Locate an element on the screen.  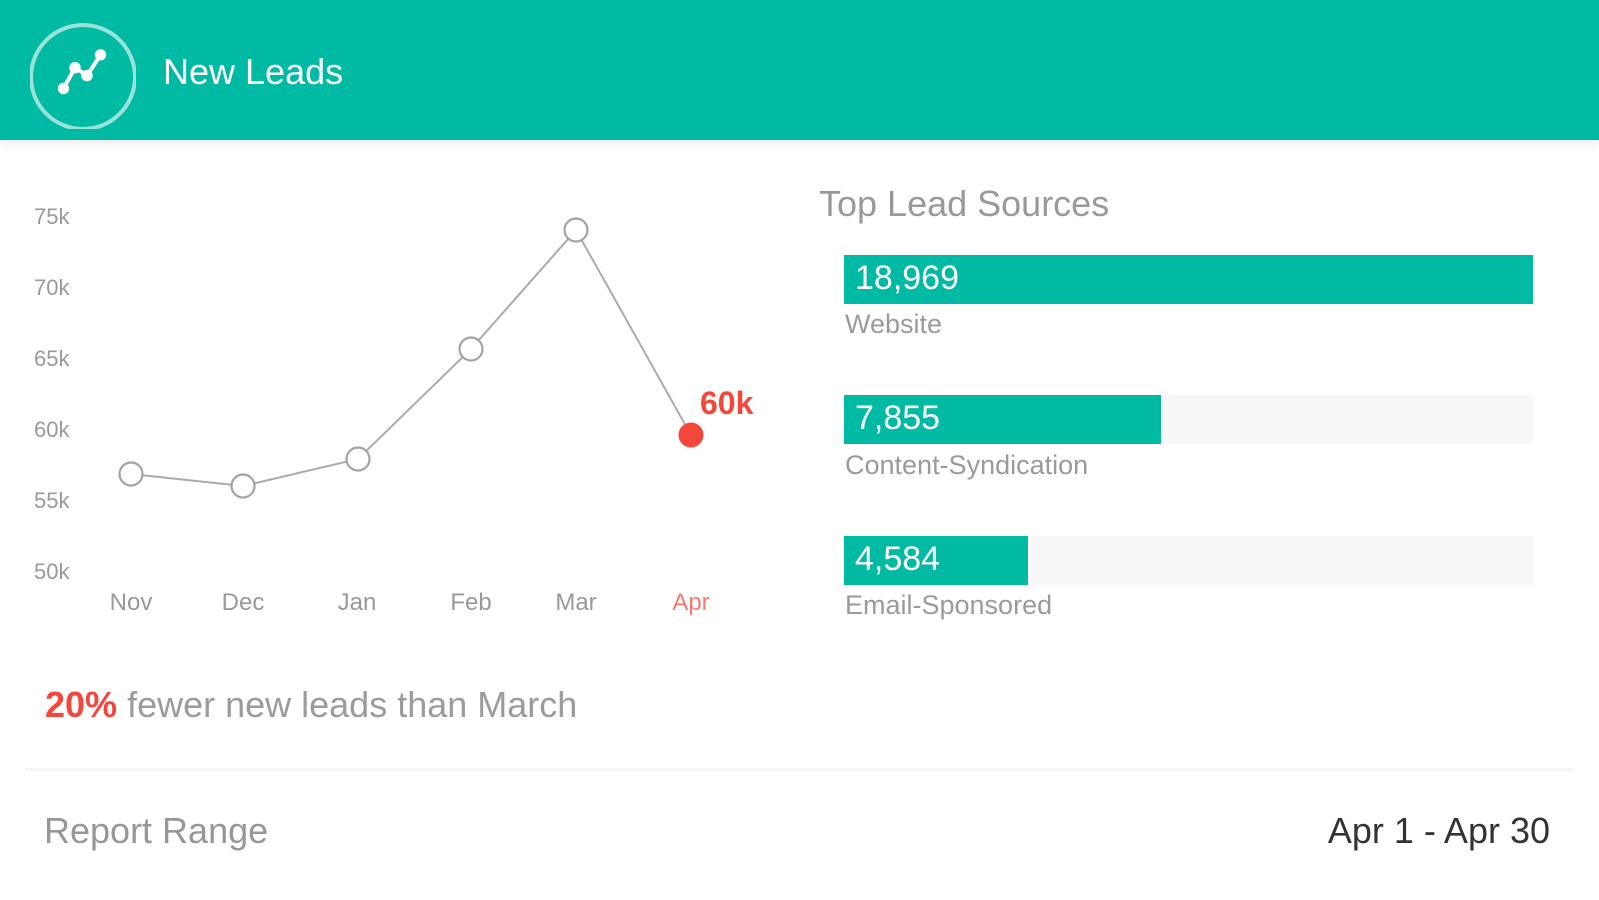
svg-text: 55k is located at coordinates (52, 500).